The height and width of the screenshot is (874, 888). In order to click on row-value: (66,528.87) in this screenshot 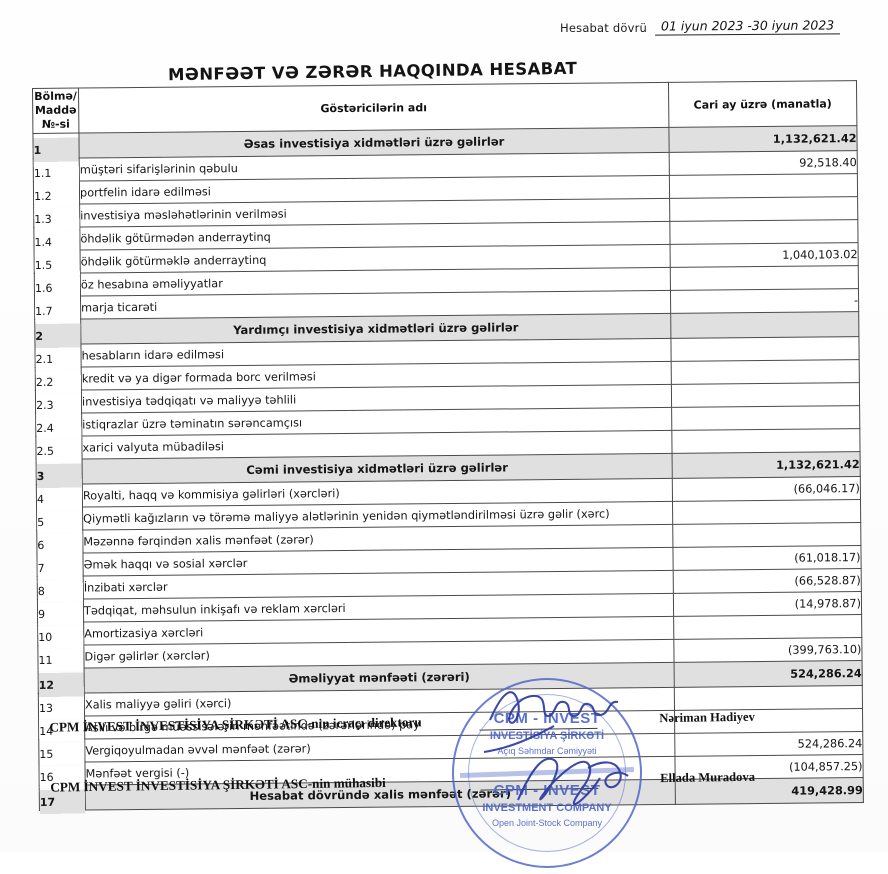, I will do `click(767, 581)`.